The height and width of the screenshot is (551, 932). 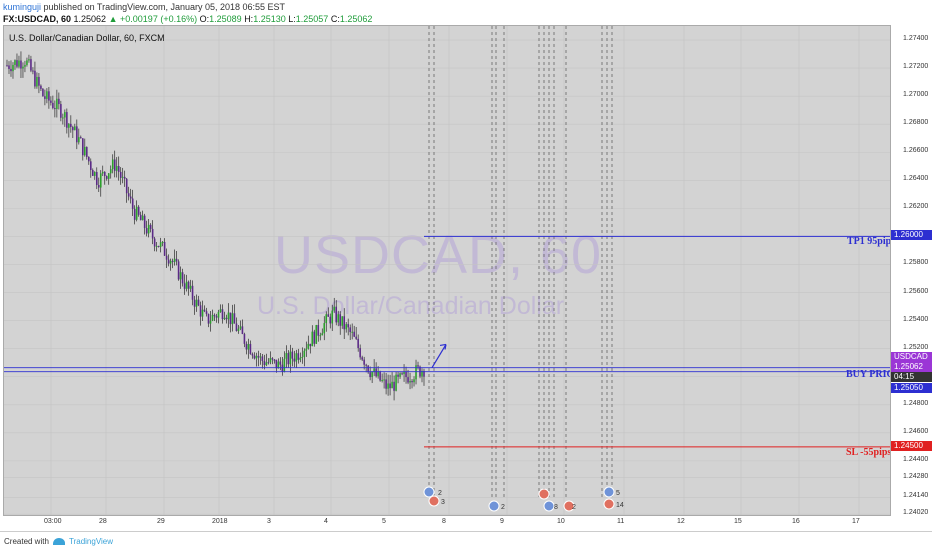 What do you see at coordinates (447, 523) in the screenshot?
I see `time-axis: 03:00 28 29 2018 3 4 5 8 9 10 11 12 15 16 17` at bounding box center [447, 523].